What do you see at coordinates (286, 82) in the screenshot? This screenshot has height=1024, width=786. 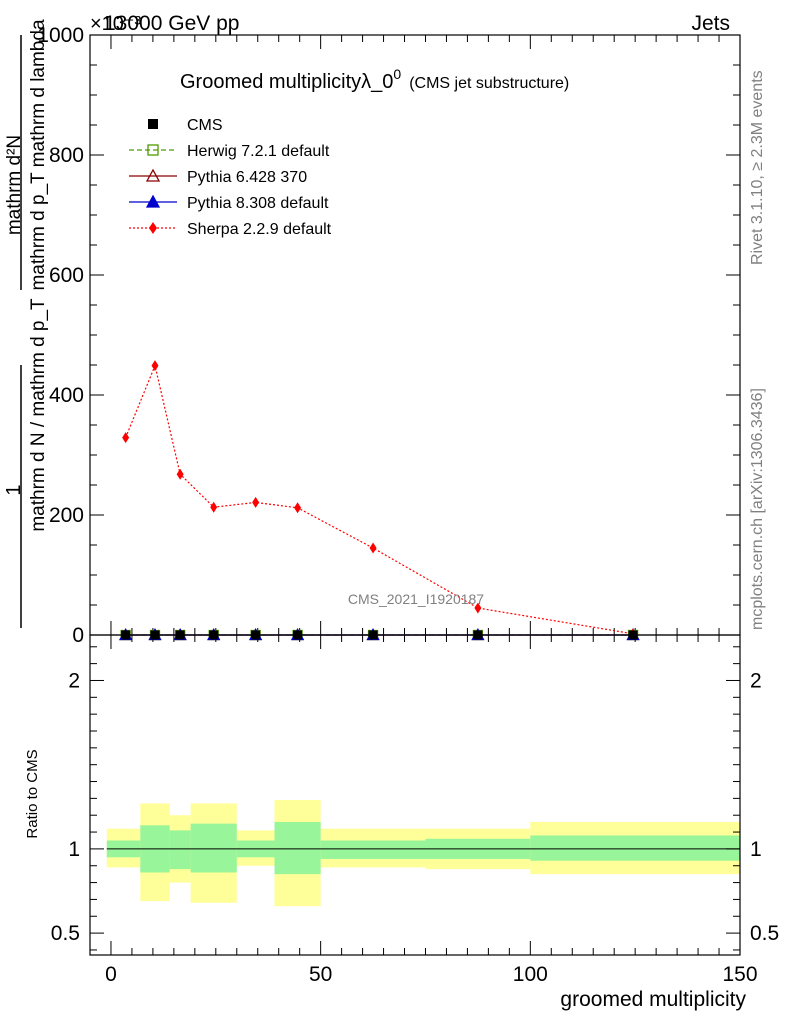 I see `chart-title-main: Groomed multiplicityλ_0` at bounding box center [286, 82].